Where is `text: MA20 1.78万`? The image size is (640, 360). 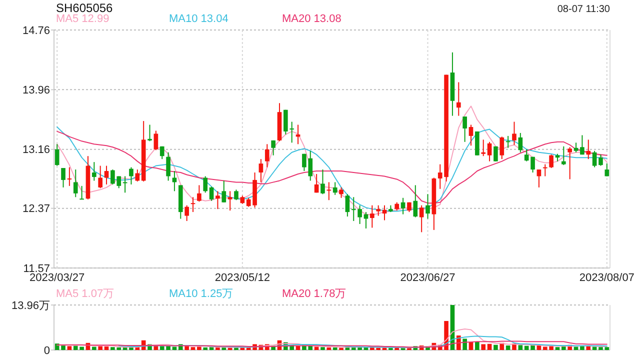
text: MA20 1.78万 is located at coordinates (314, 294).